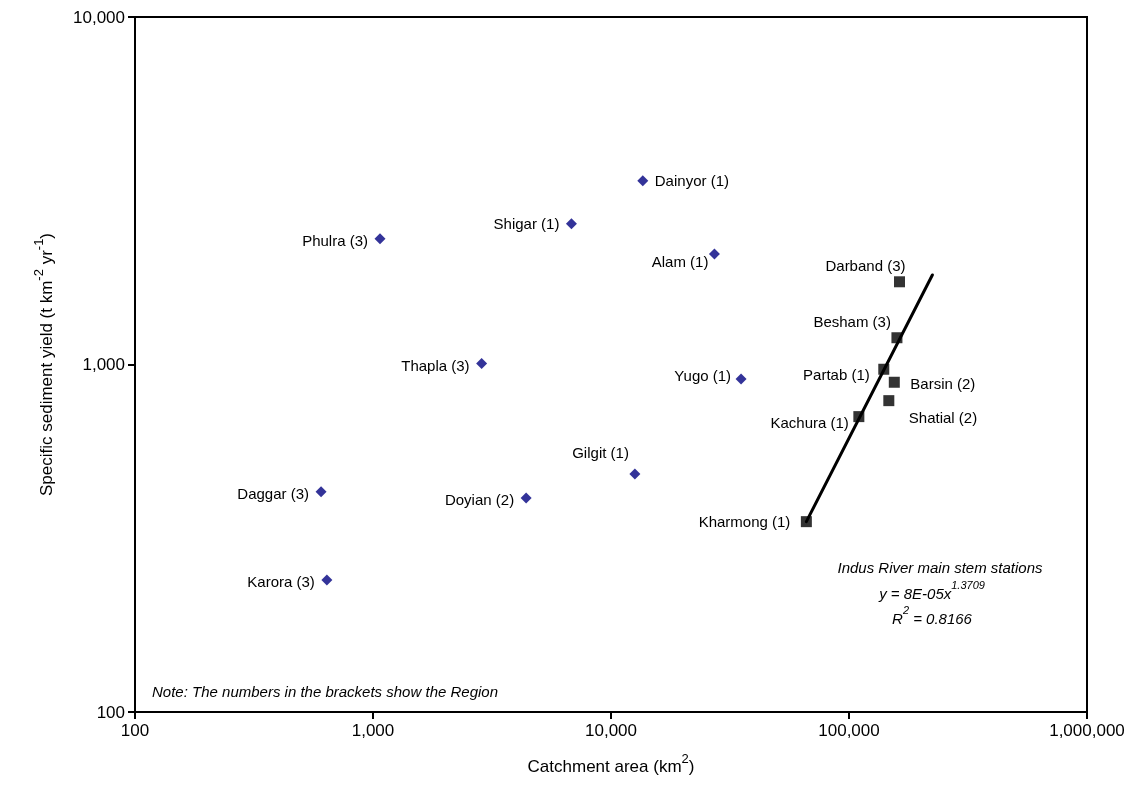 The image size is (1142, 805). Describe the element at coordinates (943, 383) in the screenshot. I see `annotation: Barsin (2)` at that location.